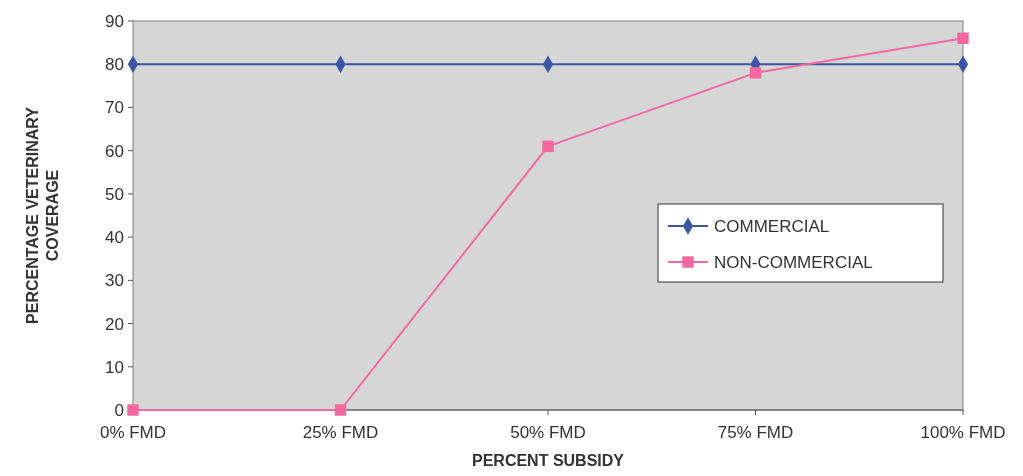 Image resolution: width=1023 pixels, height=476 pixels. Describe the element at coordinates (114, 324) in the screenshot. I see `y-tick-label: 20` at that location.